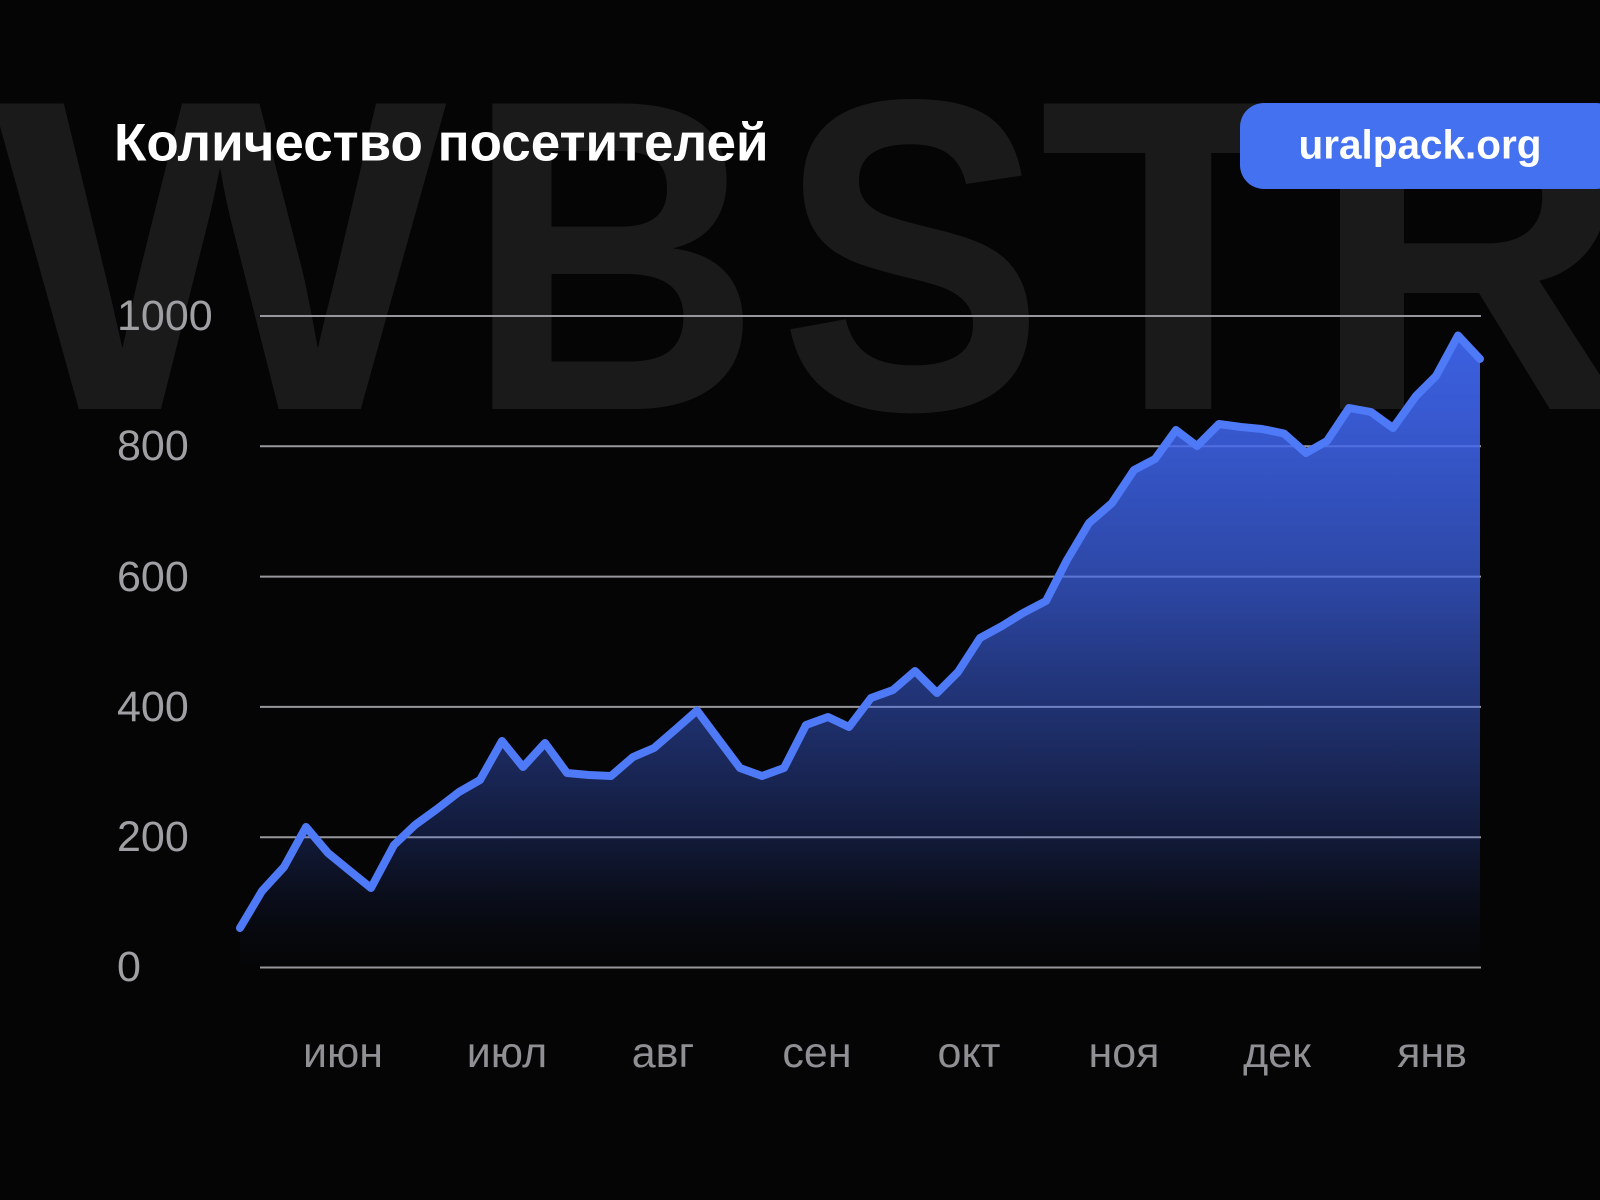 The width and height of the screenshot is (1600, 1200). What do you see at coordinates (153, 577) in the screenshot?
I see `svg-text: 600` at bounding box center [153, 577].